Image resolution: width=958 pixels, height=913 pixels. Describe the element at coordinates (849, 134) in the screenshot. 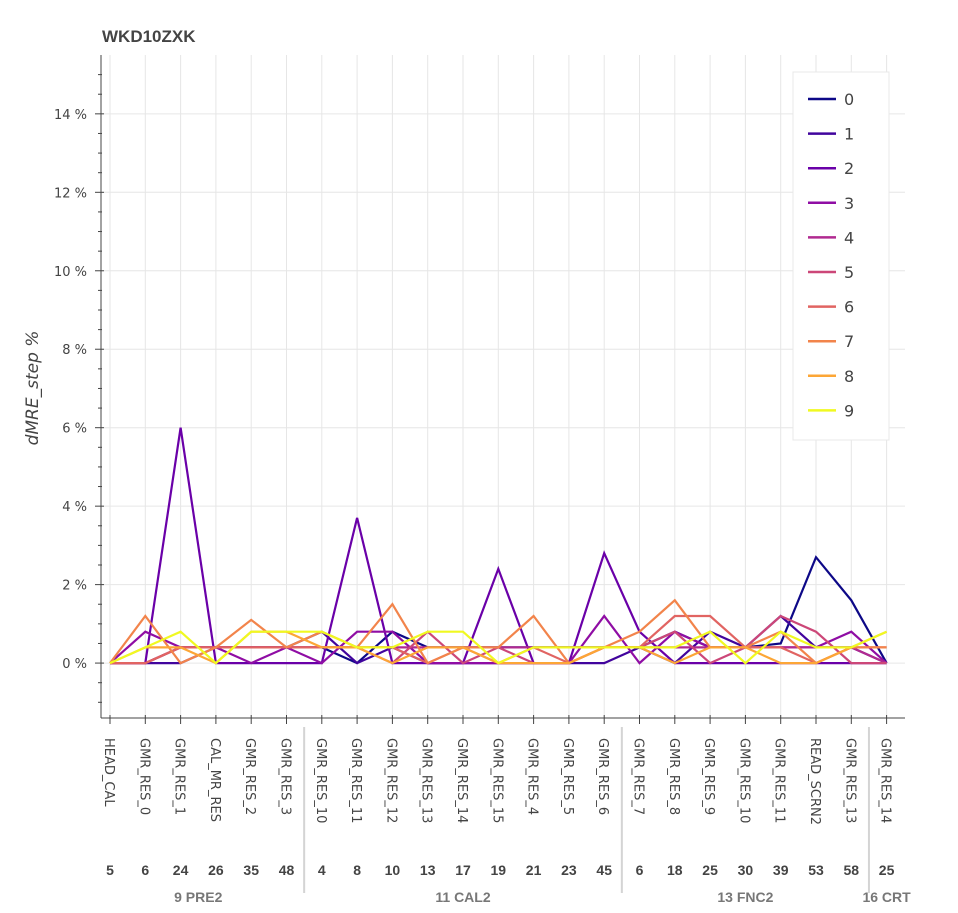

I see `legend-label: 1` at that location.